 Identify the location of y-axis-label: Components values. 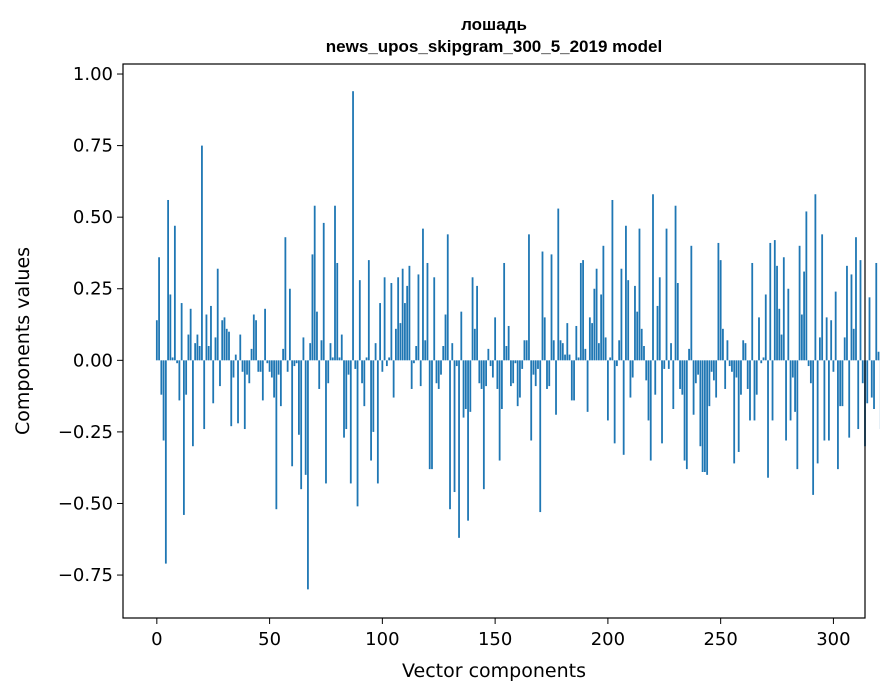
(23, 341).